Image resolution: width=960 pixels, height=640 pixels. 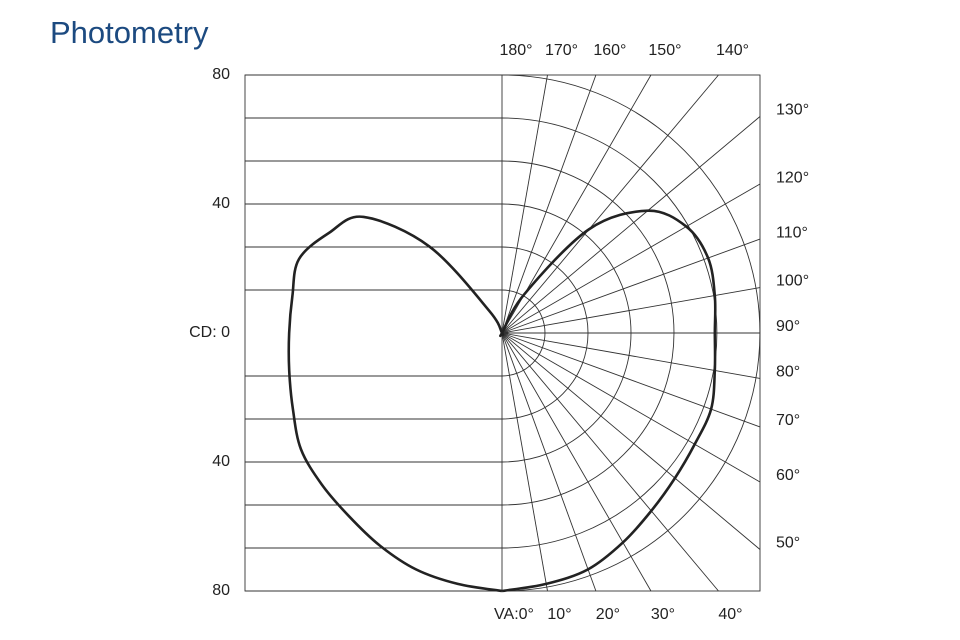 I want to click on angle-tick-label: 10°, so click(x=559, y=614).